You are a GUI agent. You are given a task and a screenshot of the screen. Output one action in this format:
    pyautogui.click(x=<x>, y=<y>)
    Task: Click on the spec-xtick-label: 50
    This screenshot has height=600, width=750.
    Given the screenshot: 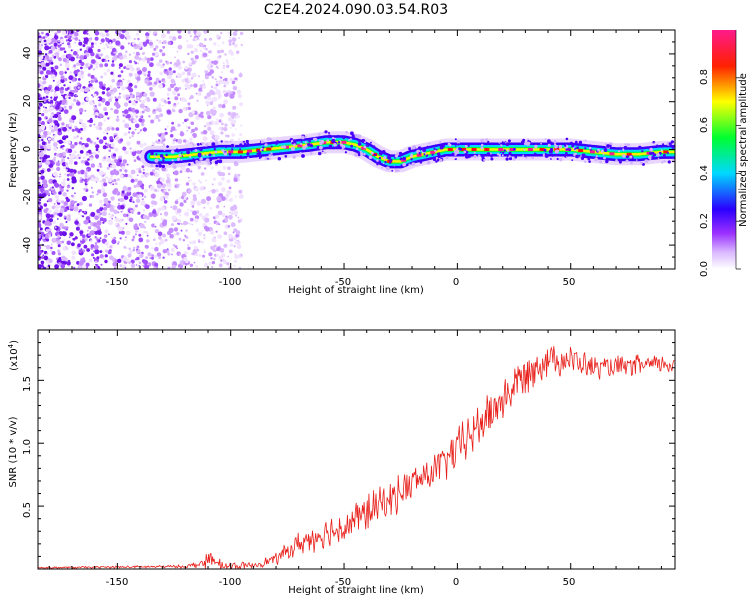 What is the action you would take?
    pyautogui.click(x=569, y=282)
    